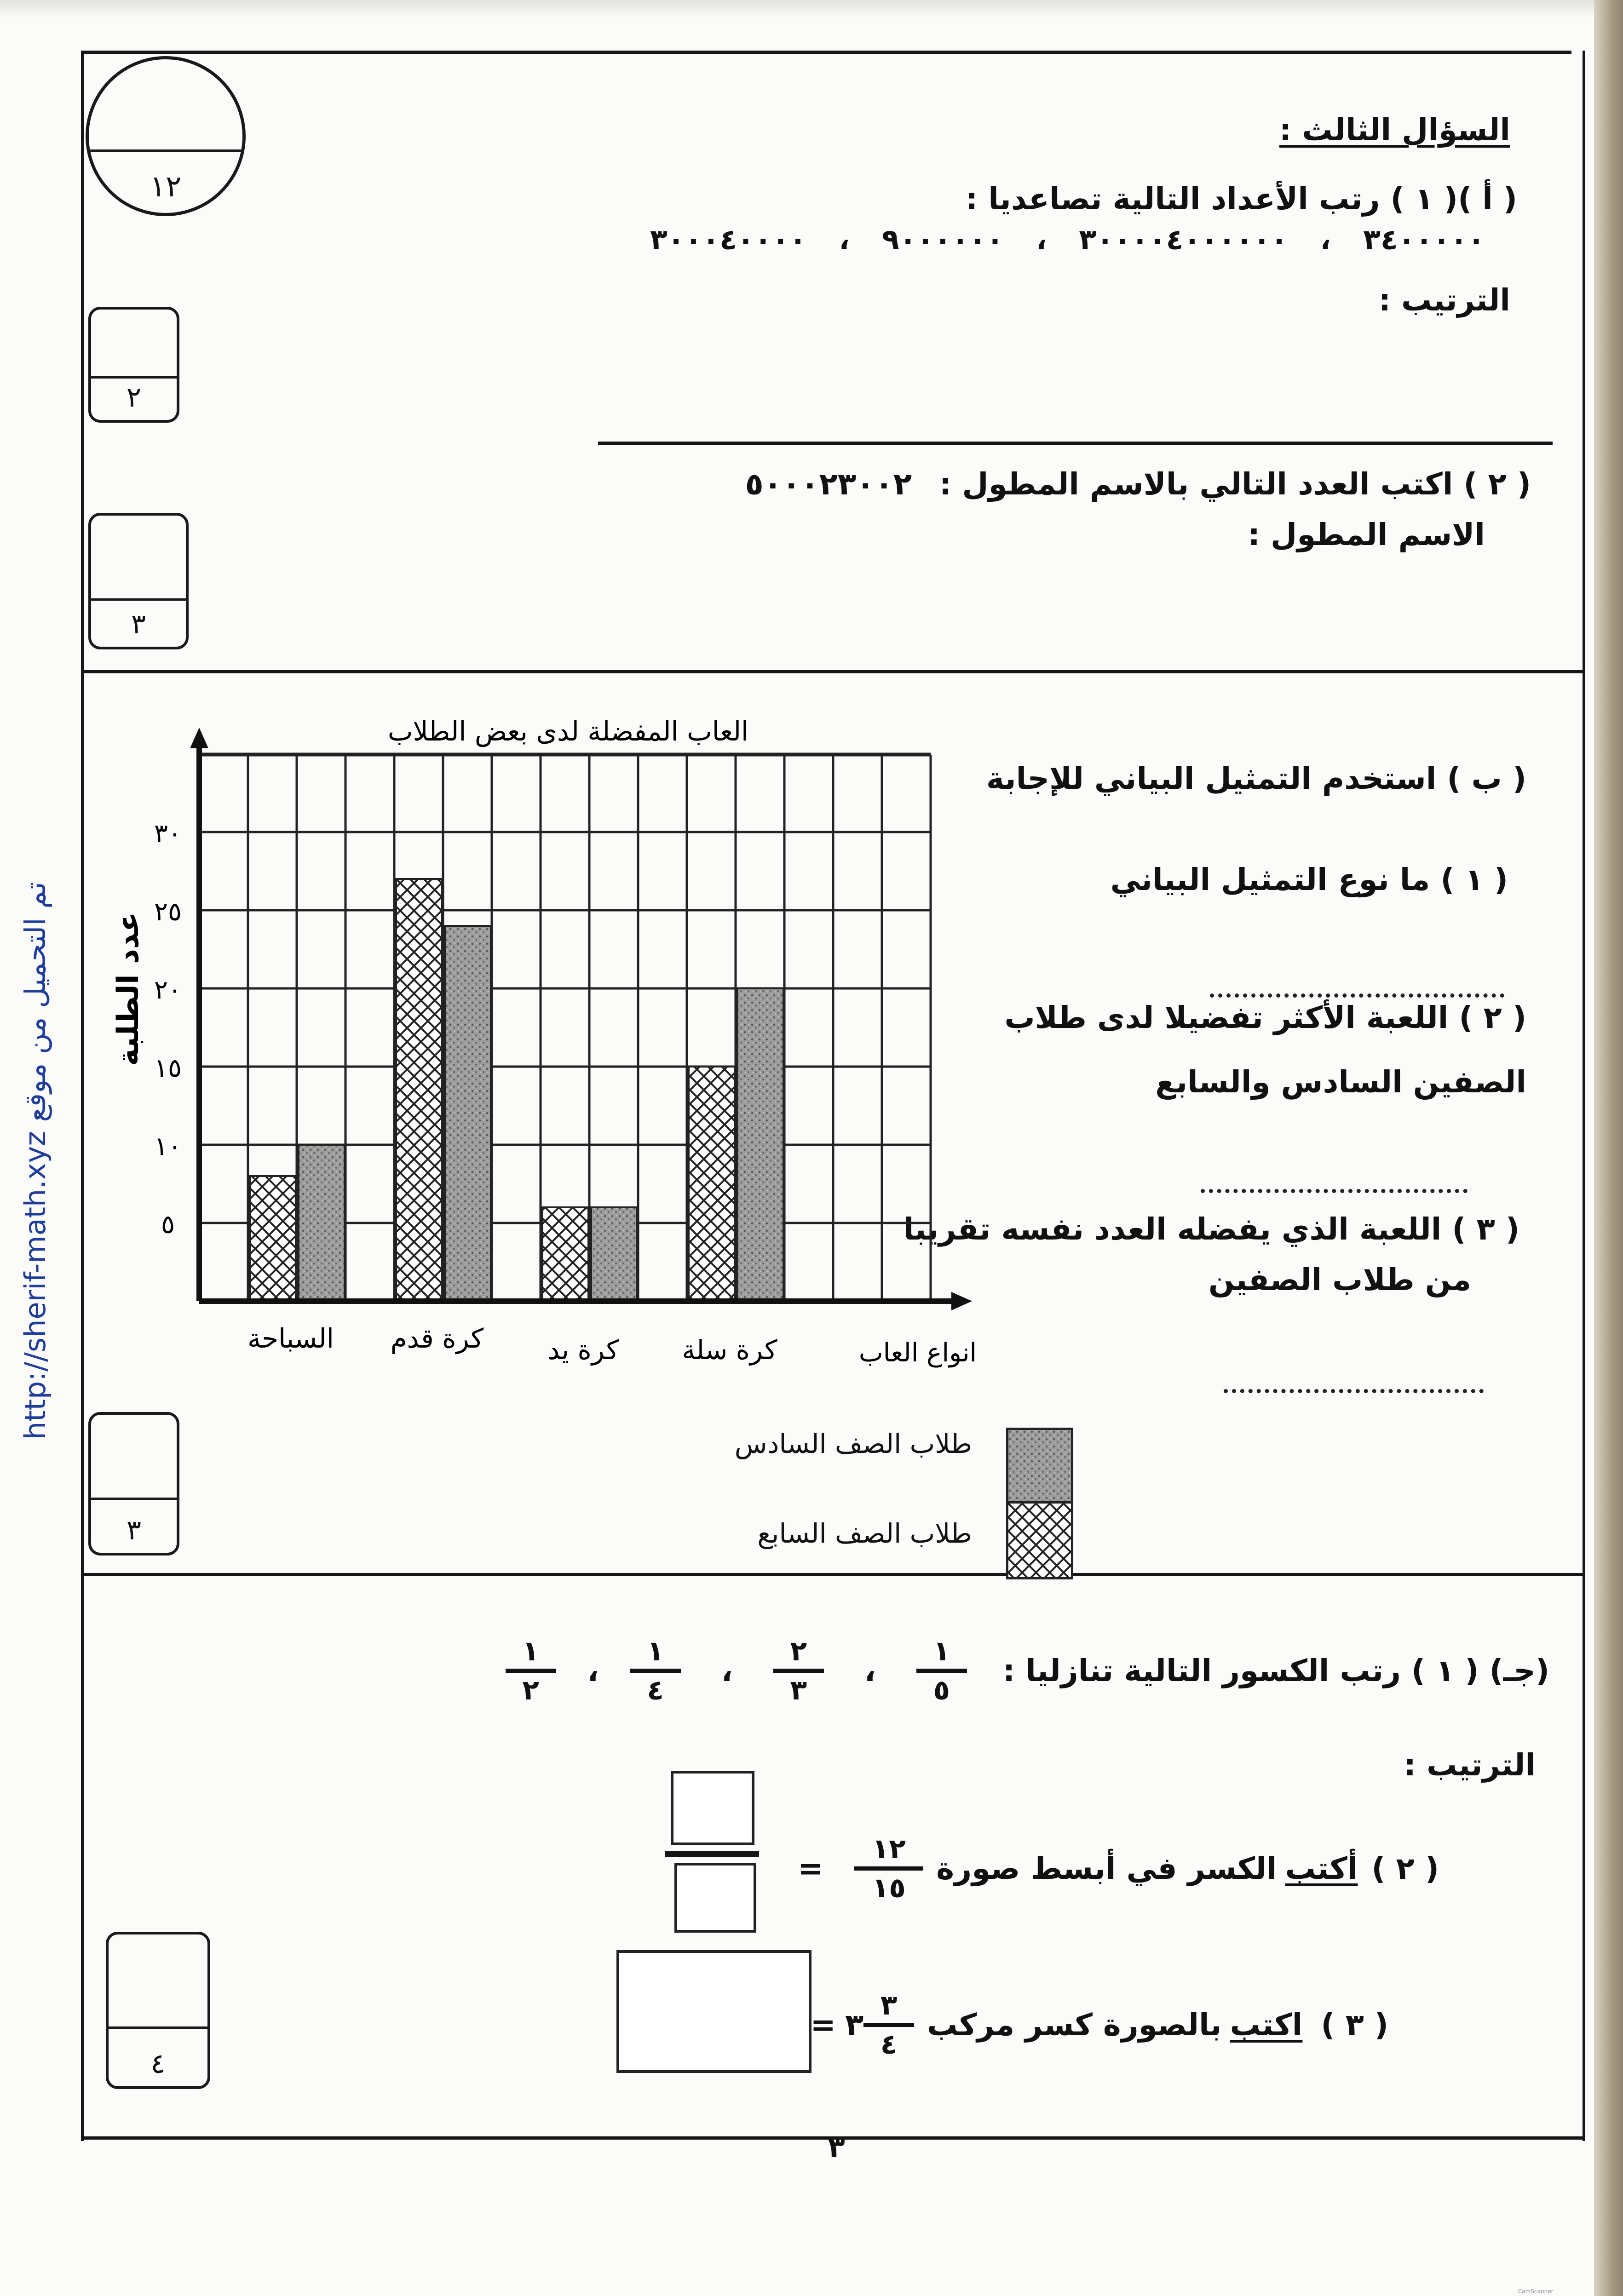 Image resolution: width=1623 pixels, height=2296 pixels. Describe the element at coordinates (854, 2025) in the screenshot. I see `mixed-number-whole: ٣` at that location.